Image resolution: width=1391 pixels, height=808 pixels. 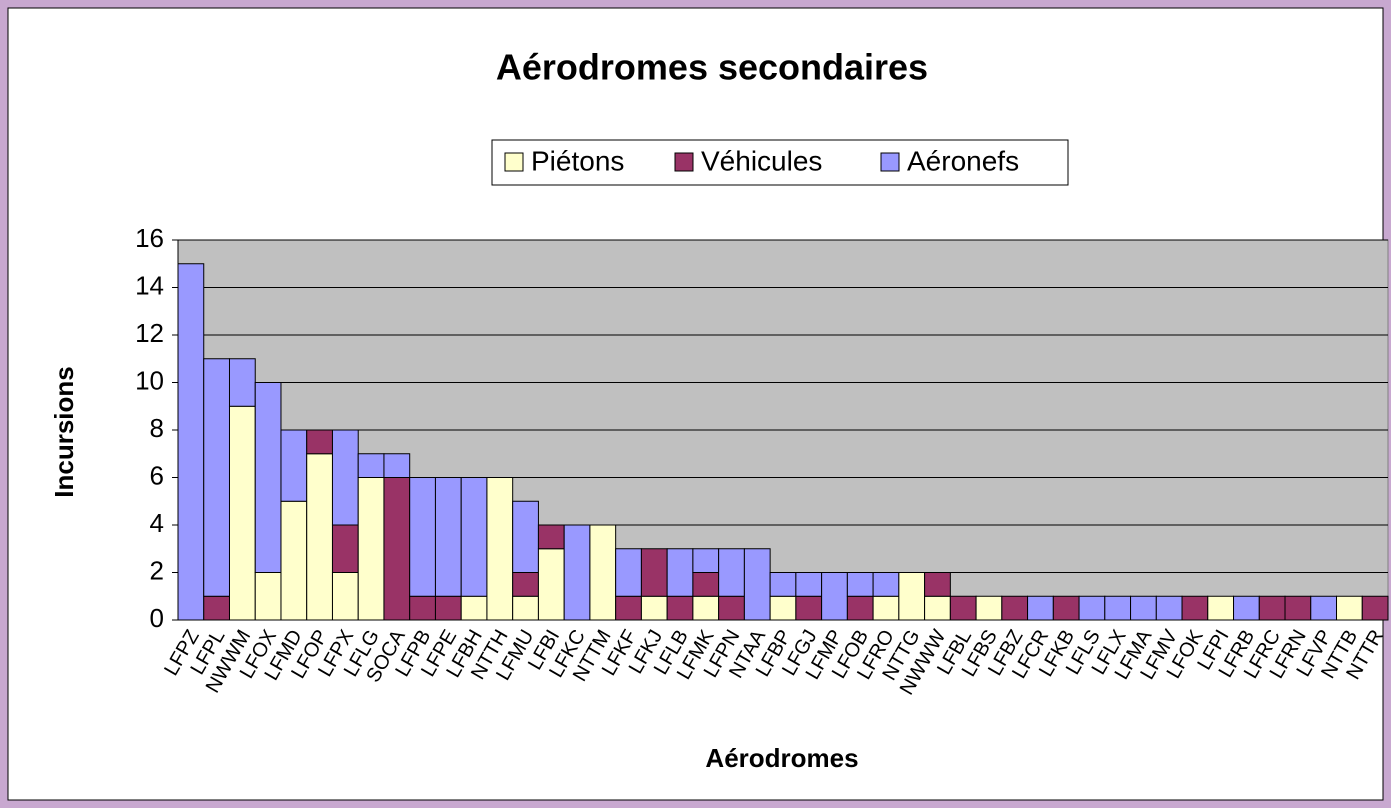 What do you see at coordinates (577, 160) in the screenshot?
I see `legend-label: Piétons` at bounding box center [577, 160].